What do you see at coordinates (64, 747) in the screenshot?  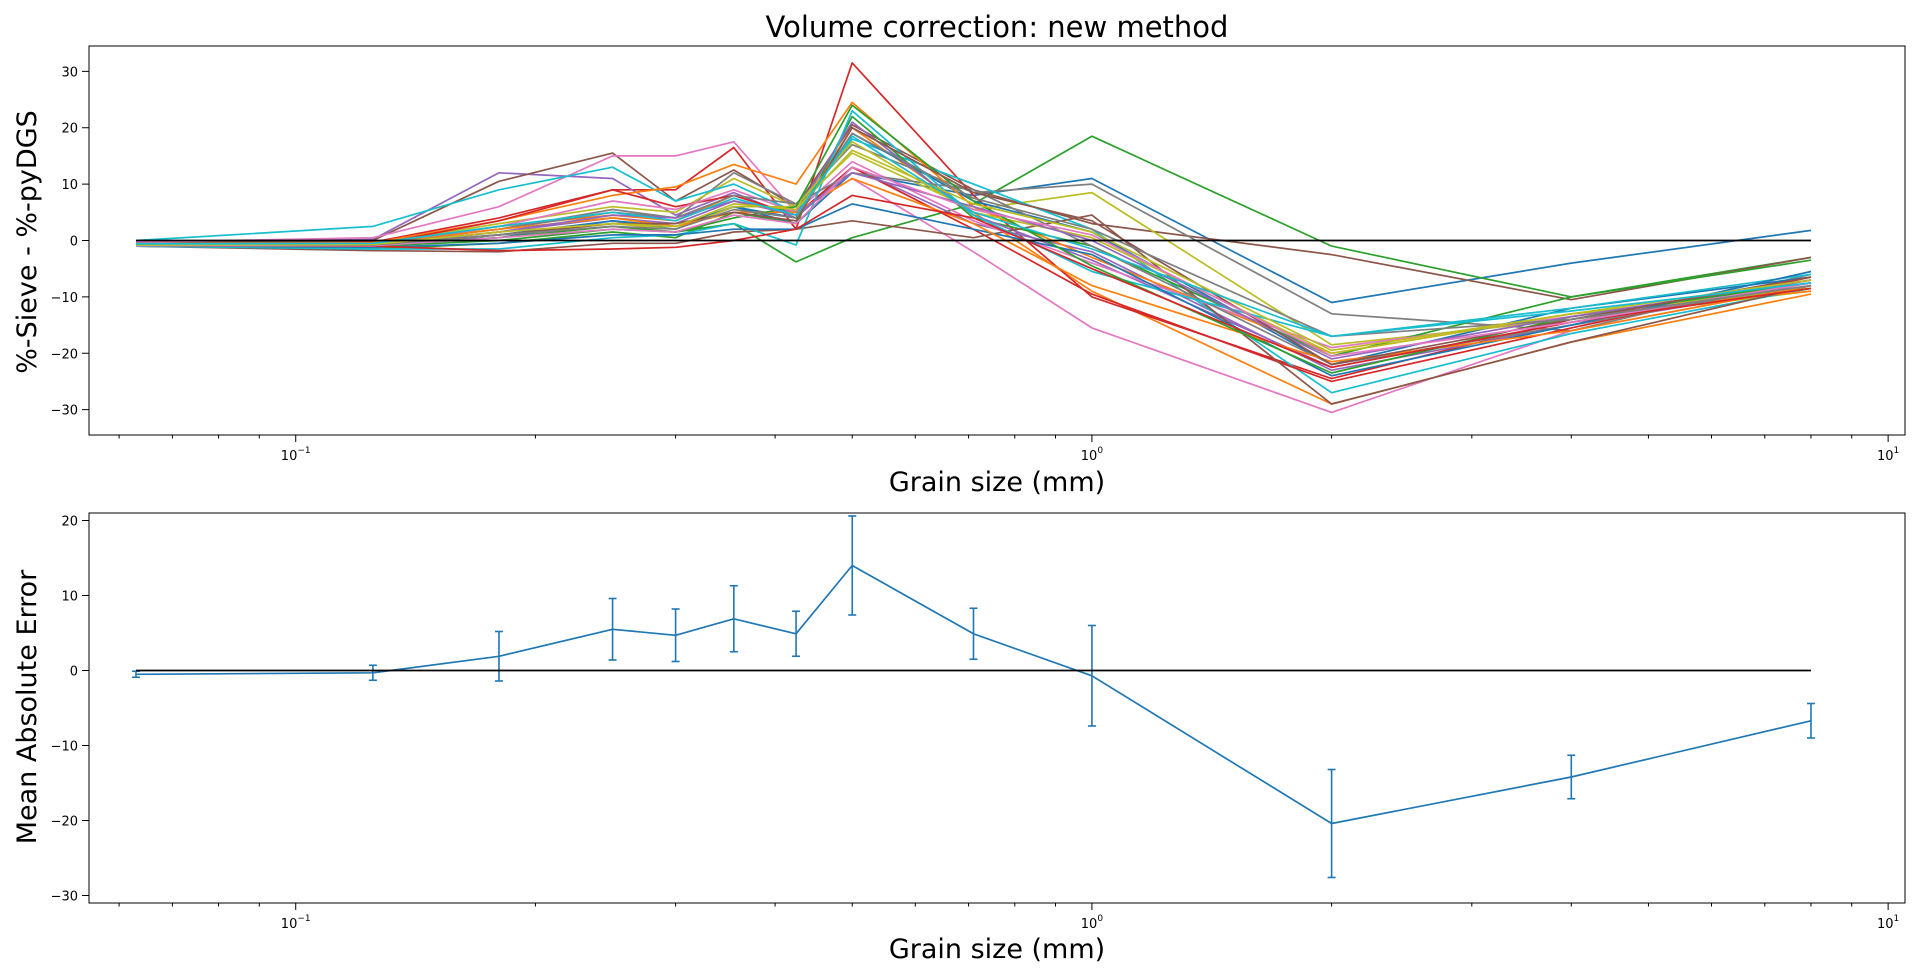 I see `bottom-y-tick-label: −10` at bounding box center [64, 747].